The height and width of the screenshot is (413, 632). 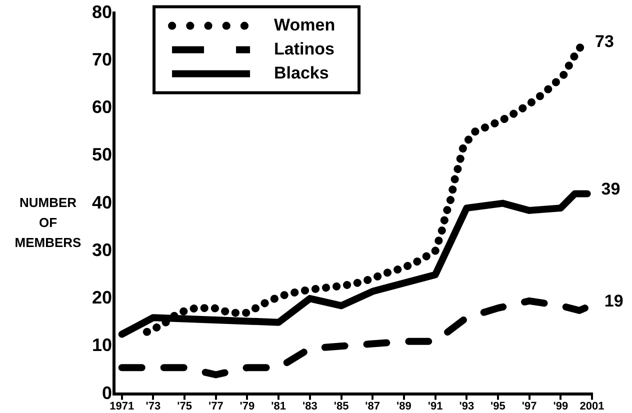 What do you see at coordinates (304, 48) in the screenshot?
I see `legend-label: Latinos` at bounding box center [304, 48].